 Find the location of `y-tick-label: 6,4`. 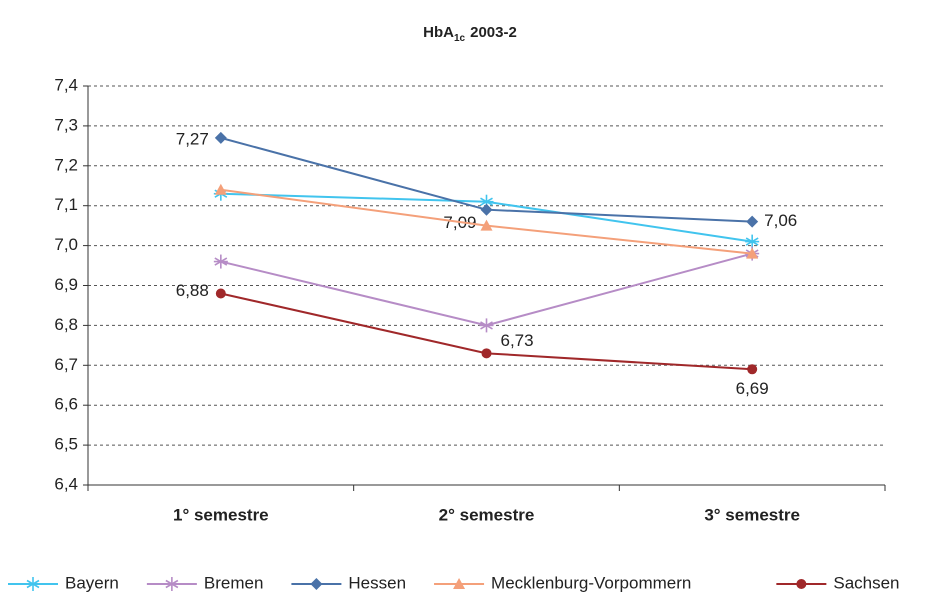

y-tick-label: 6,4 is located at coordinates (66, 483).